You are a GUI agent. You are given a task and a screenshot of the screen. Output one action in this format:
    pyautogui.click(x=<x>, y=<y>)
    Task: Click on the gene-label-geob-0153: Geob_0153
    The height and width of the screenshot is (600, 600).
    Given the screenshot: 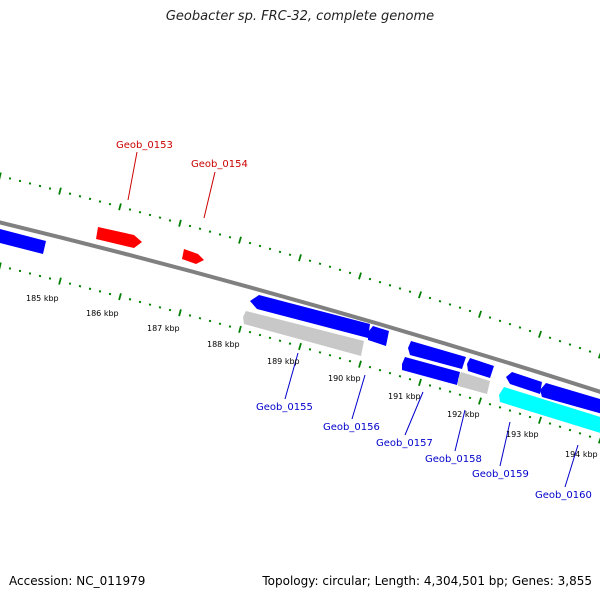 What is the action you would take?
    pyautogui.click(x=144, y=145)
    